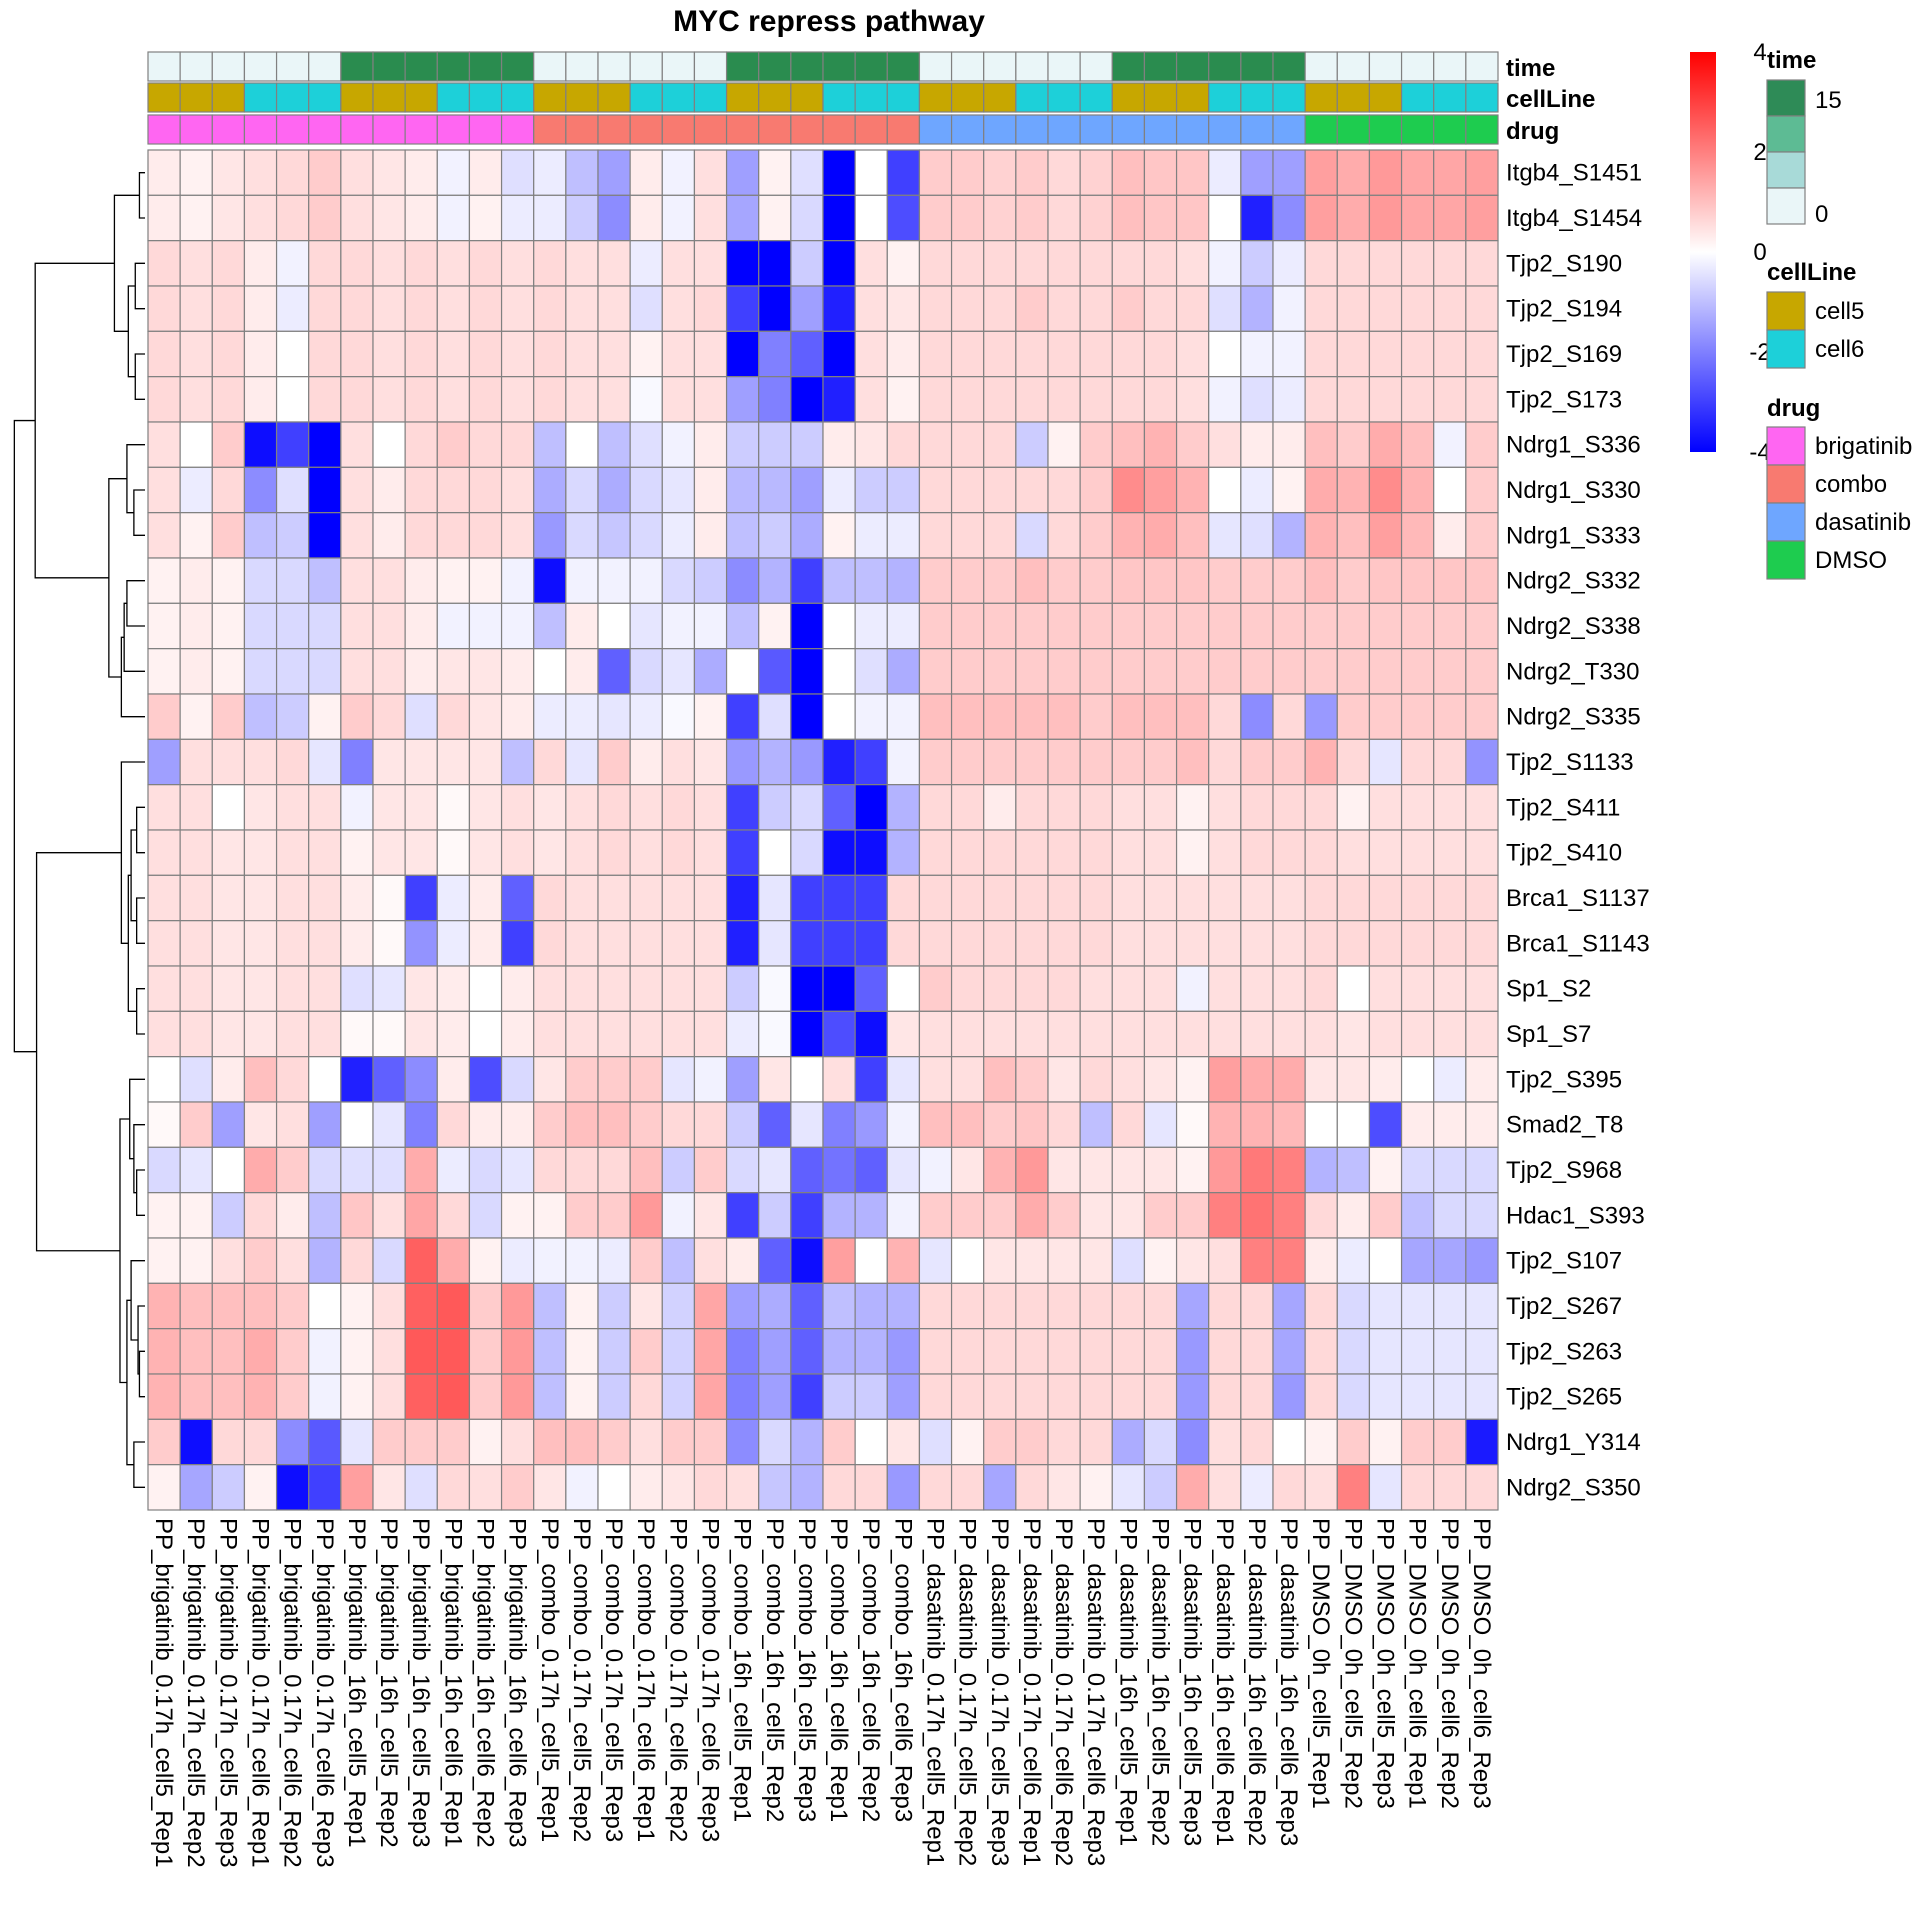 The height and width of the screenshot is (1920, 1920). I want to click on column-label: PP_brigatinib_0.17h_cell6_Rep1, so click(260, 1693).